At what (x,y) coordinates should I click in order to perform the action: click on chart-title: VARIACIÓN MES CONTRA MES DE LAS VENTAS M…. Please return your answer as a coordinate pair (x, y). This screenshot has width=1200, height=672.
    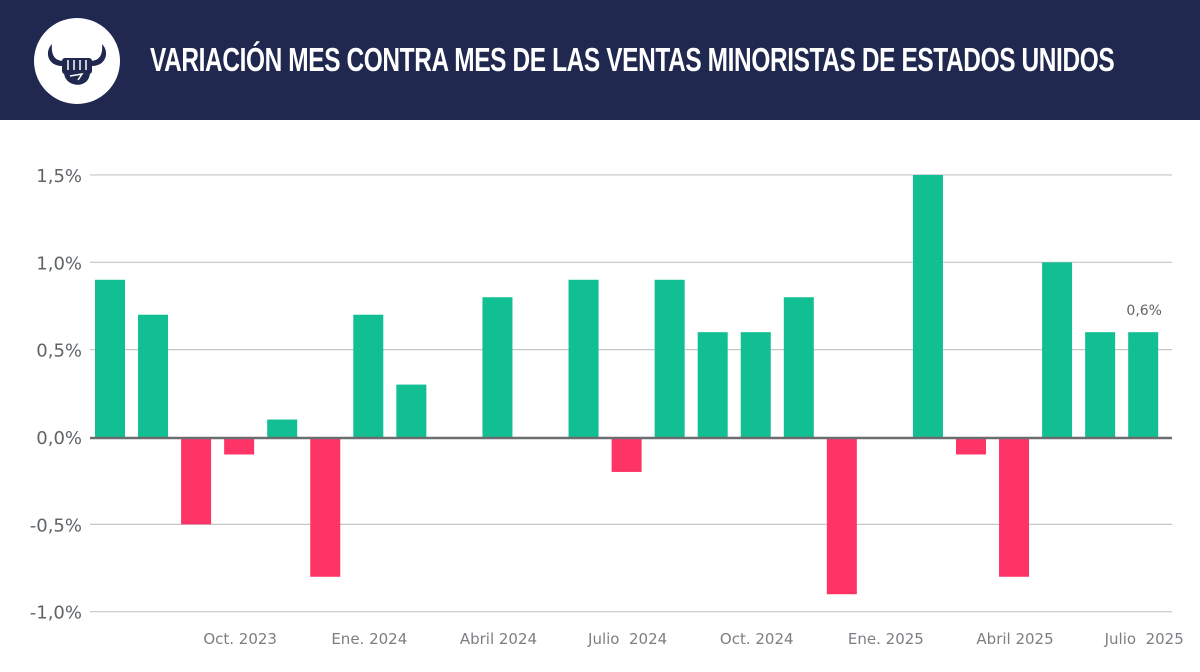
    Looking at the image, I should click on (632, 59).